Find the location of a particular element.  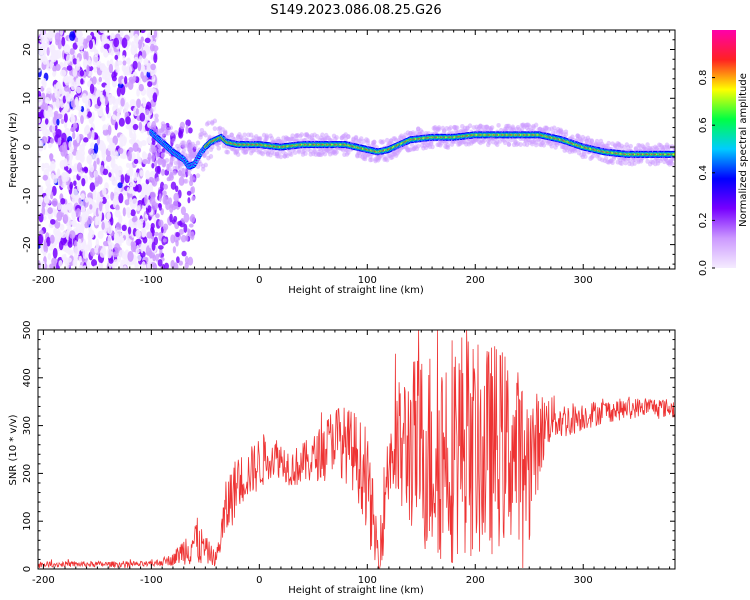

spectrogram-ytick-label: 20 is located at coordinates (27, 49).